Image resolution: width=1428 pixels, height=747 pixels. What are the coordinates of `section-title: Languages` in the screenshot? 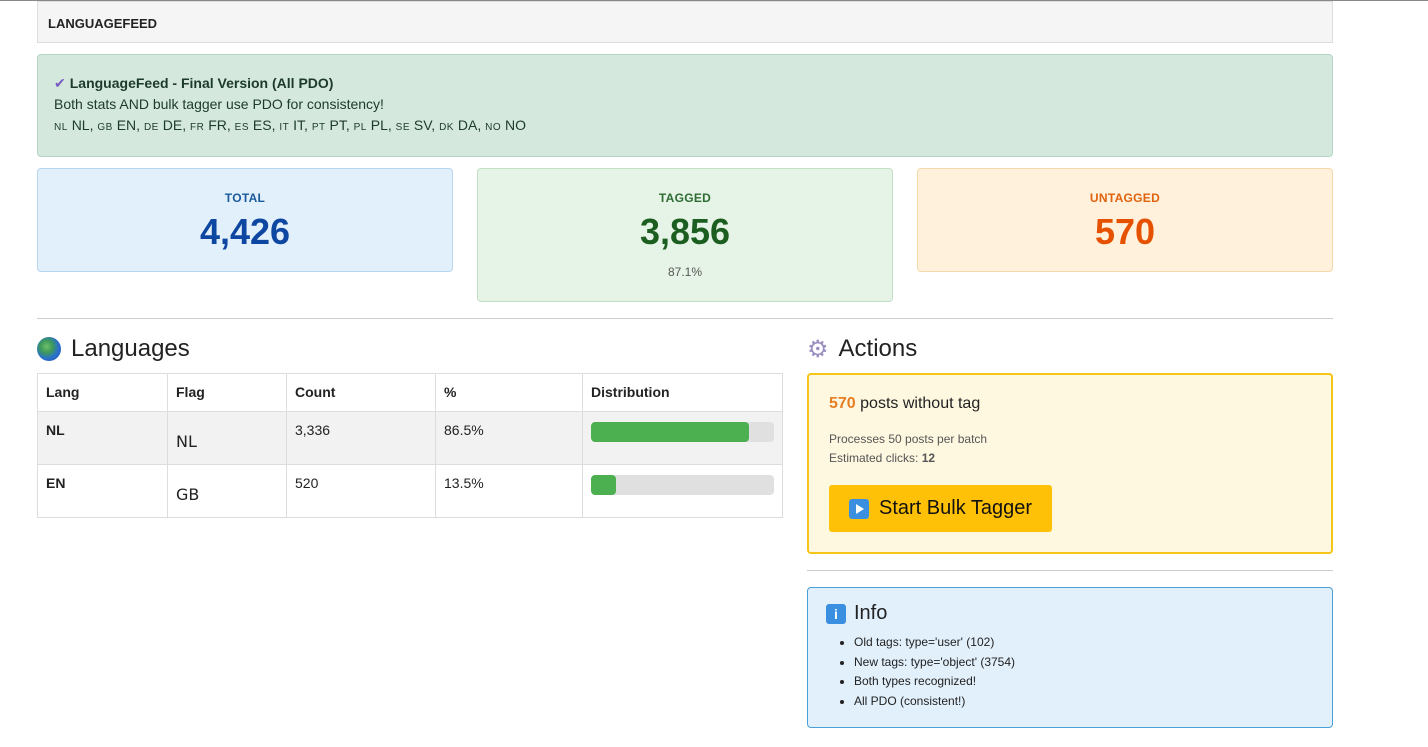 It's located at (130, 348).